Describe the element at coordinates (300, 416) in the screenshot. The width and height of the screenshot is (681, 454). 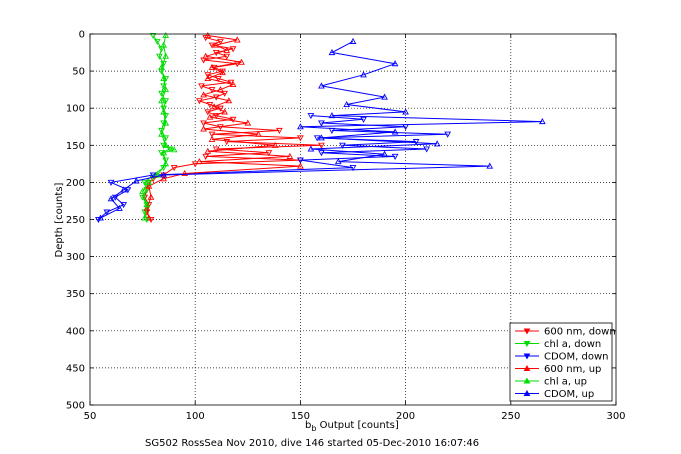
I see `x-tick-label: 150` at that location.